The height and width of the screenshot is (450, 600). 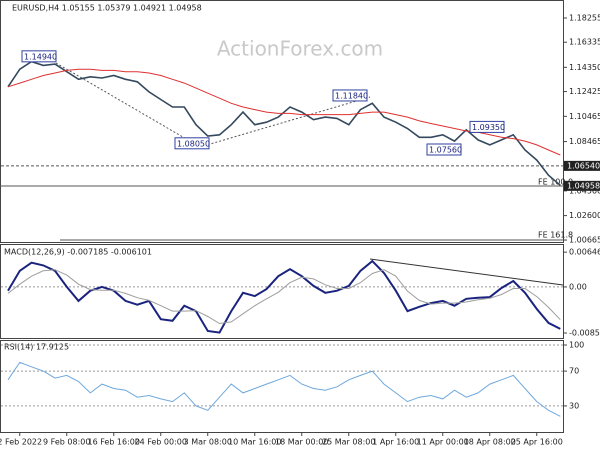 What do you see at coordinates (36, 347) in the screenshot?
I see `rsi-title: RSI(14) 17.9125` at bounding box center [36, 347].